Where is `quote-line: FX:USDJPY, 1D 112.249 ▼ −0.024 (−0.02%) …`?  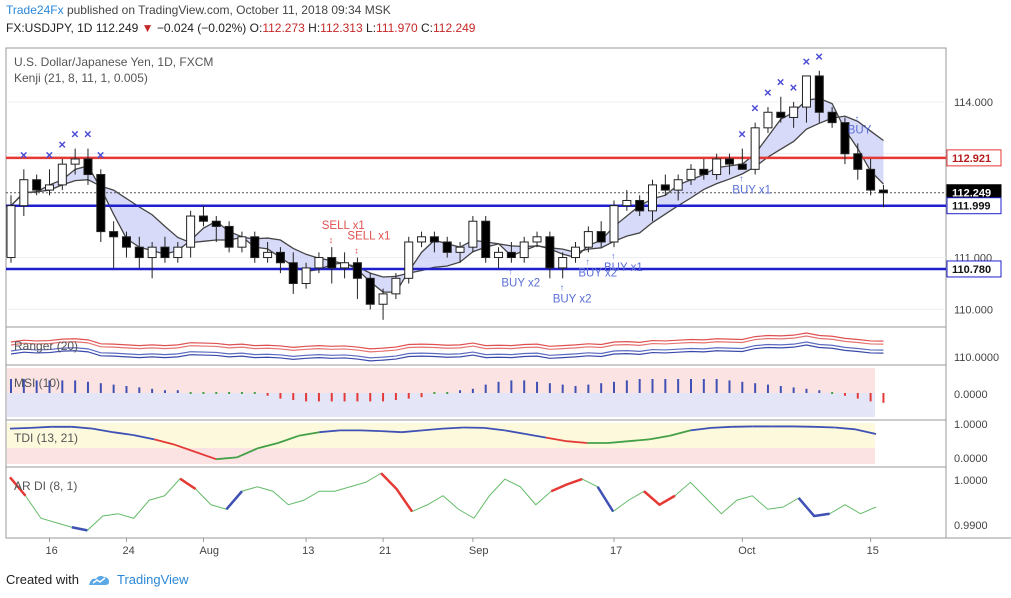
quote-line: FX:USDJPY, 1D 112.249 ▼ −0.024 (−0.02%) … is located at coordinates (240, 28).